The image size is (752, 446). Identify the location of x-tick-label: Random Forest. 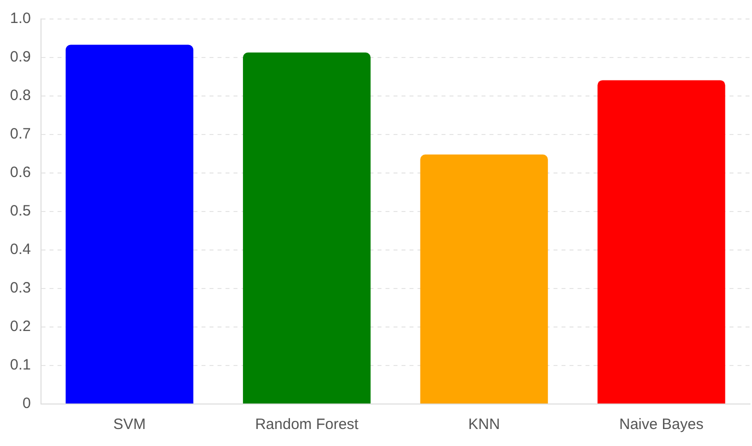
(307, 425).